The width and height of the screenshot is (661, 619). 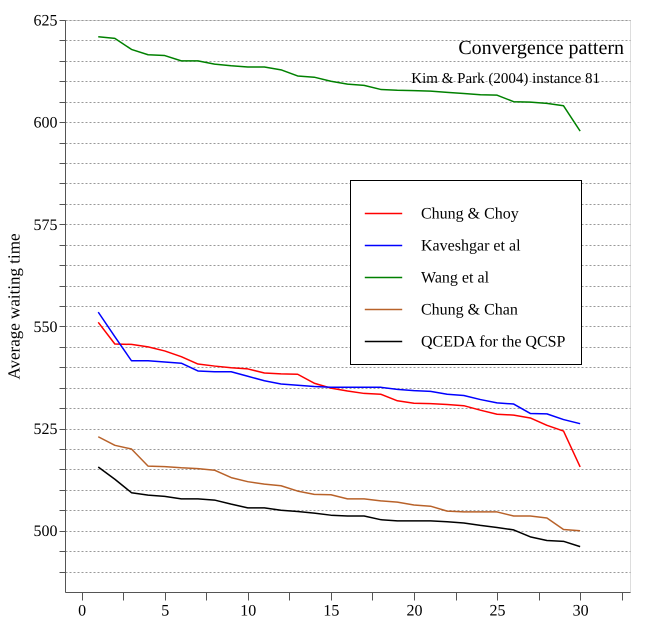 I want to click on y-tick-label: 525, so click(x=46, y=429).